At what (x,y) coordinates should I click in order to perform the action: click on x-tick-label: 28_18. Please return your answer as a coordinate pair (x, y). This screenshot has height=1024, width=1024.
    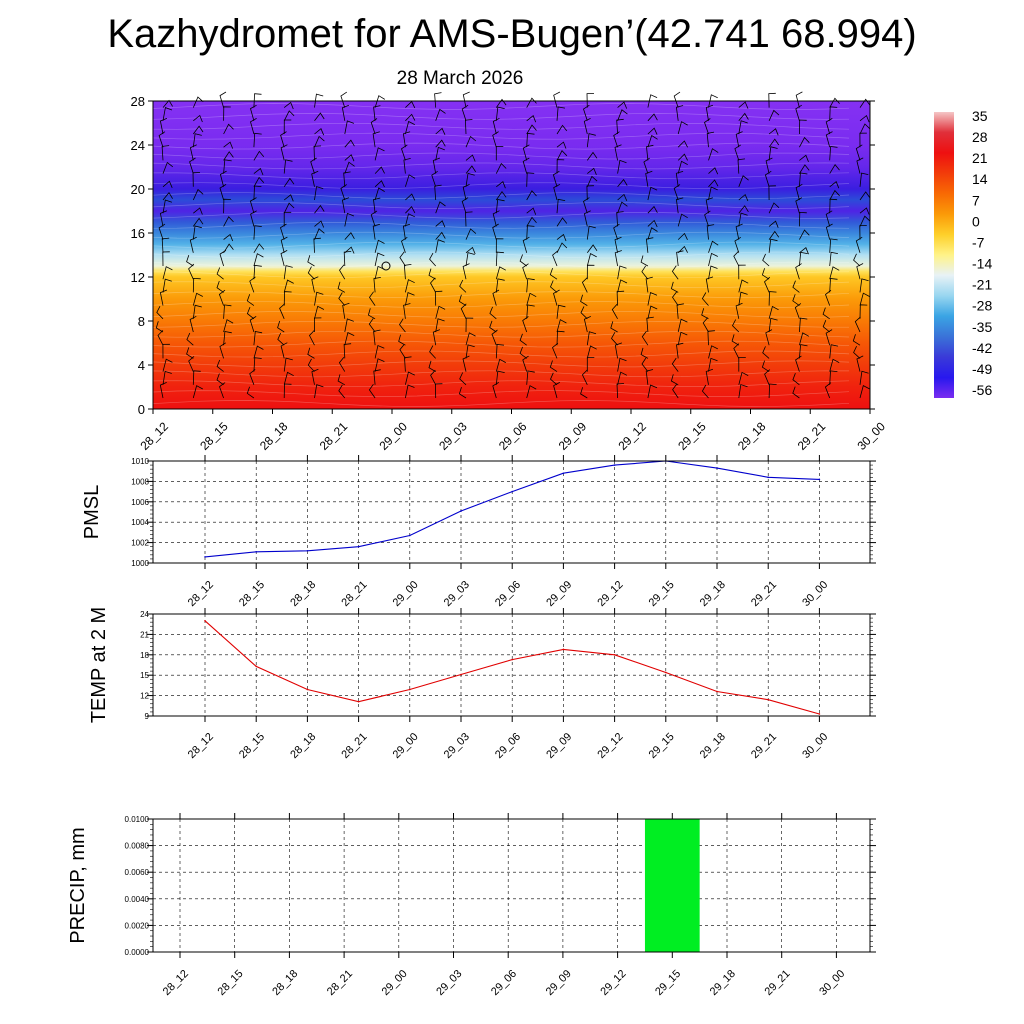
    Looking at the image, I should click on (285, 983).